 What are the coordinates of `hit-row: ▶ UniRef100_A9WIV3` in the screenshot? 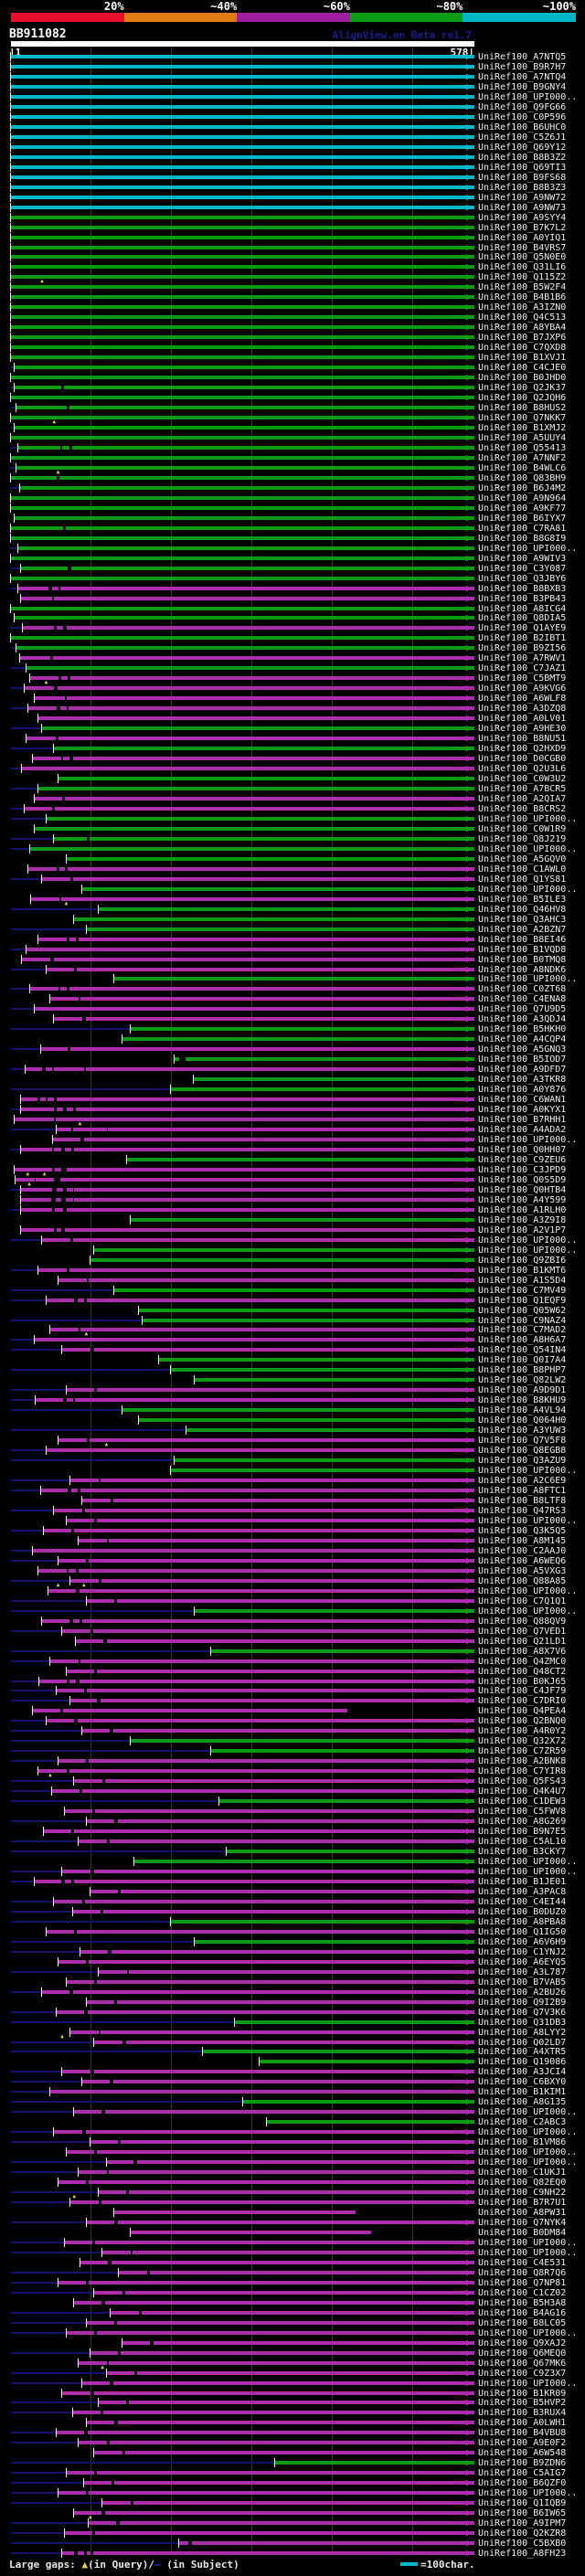 It's located at (293, 559).